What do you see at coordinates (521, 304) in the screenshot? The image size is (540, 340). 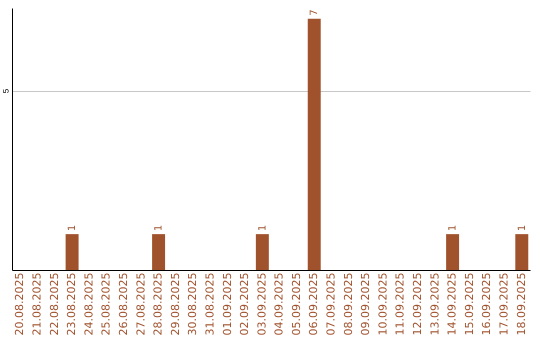 I see `x-tick-label: 18.09.2025` at bounding box center [521, 304].